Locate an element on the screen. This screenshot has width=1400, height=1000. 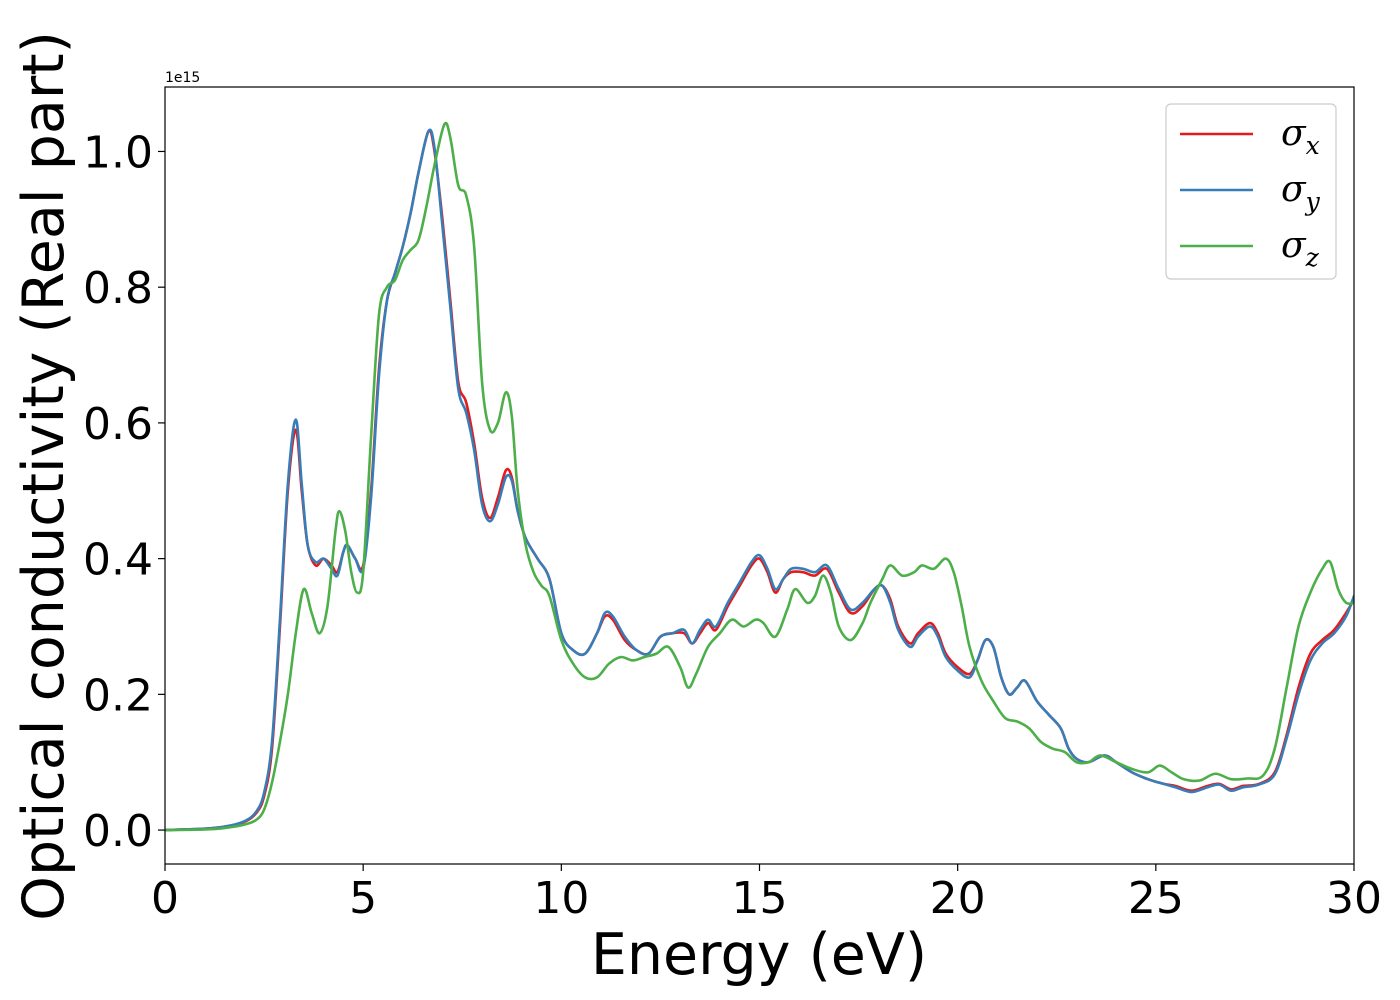
y-tick-label: 0.6 is located at coordinates (118, 424).